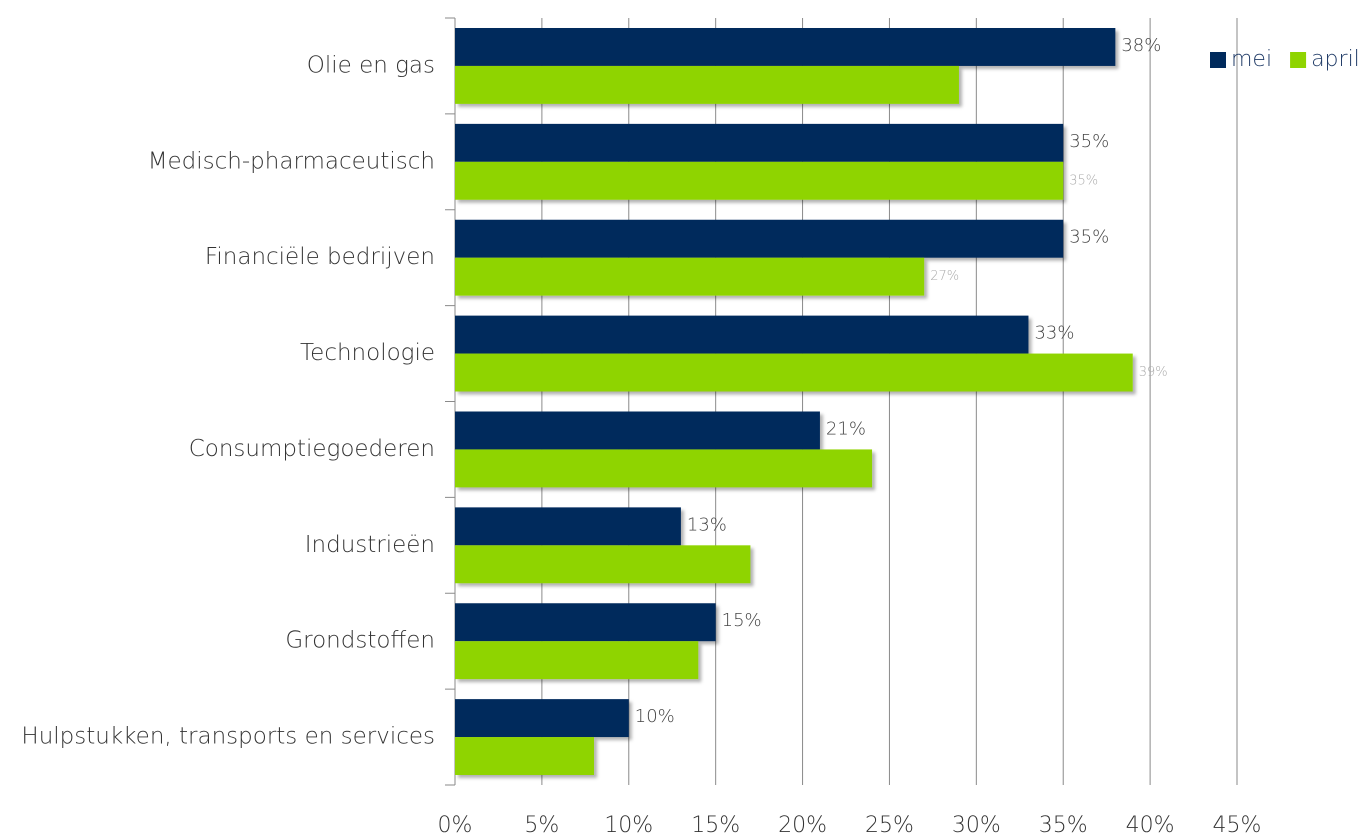  I want to click on data-label: 10%, so click(655, 716).